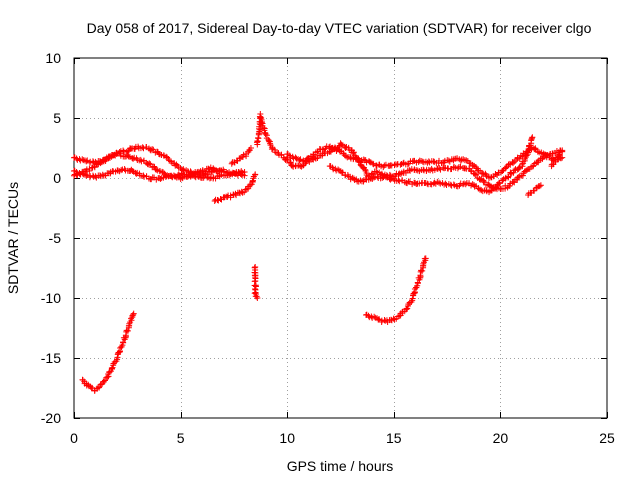  I want to click on x-tick-label: 15, so click(394, 438).